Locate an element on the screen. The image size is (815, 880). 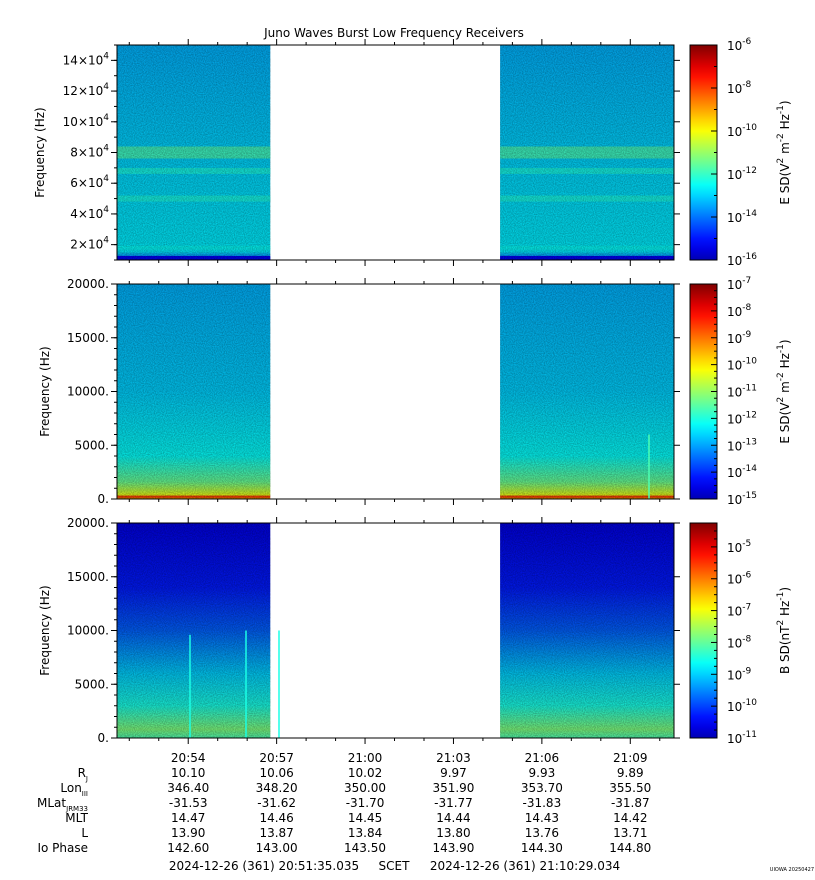
y-tick-label: 14×104 is located at coordinates (86, 59).